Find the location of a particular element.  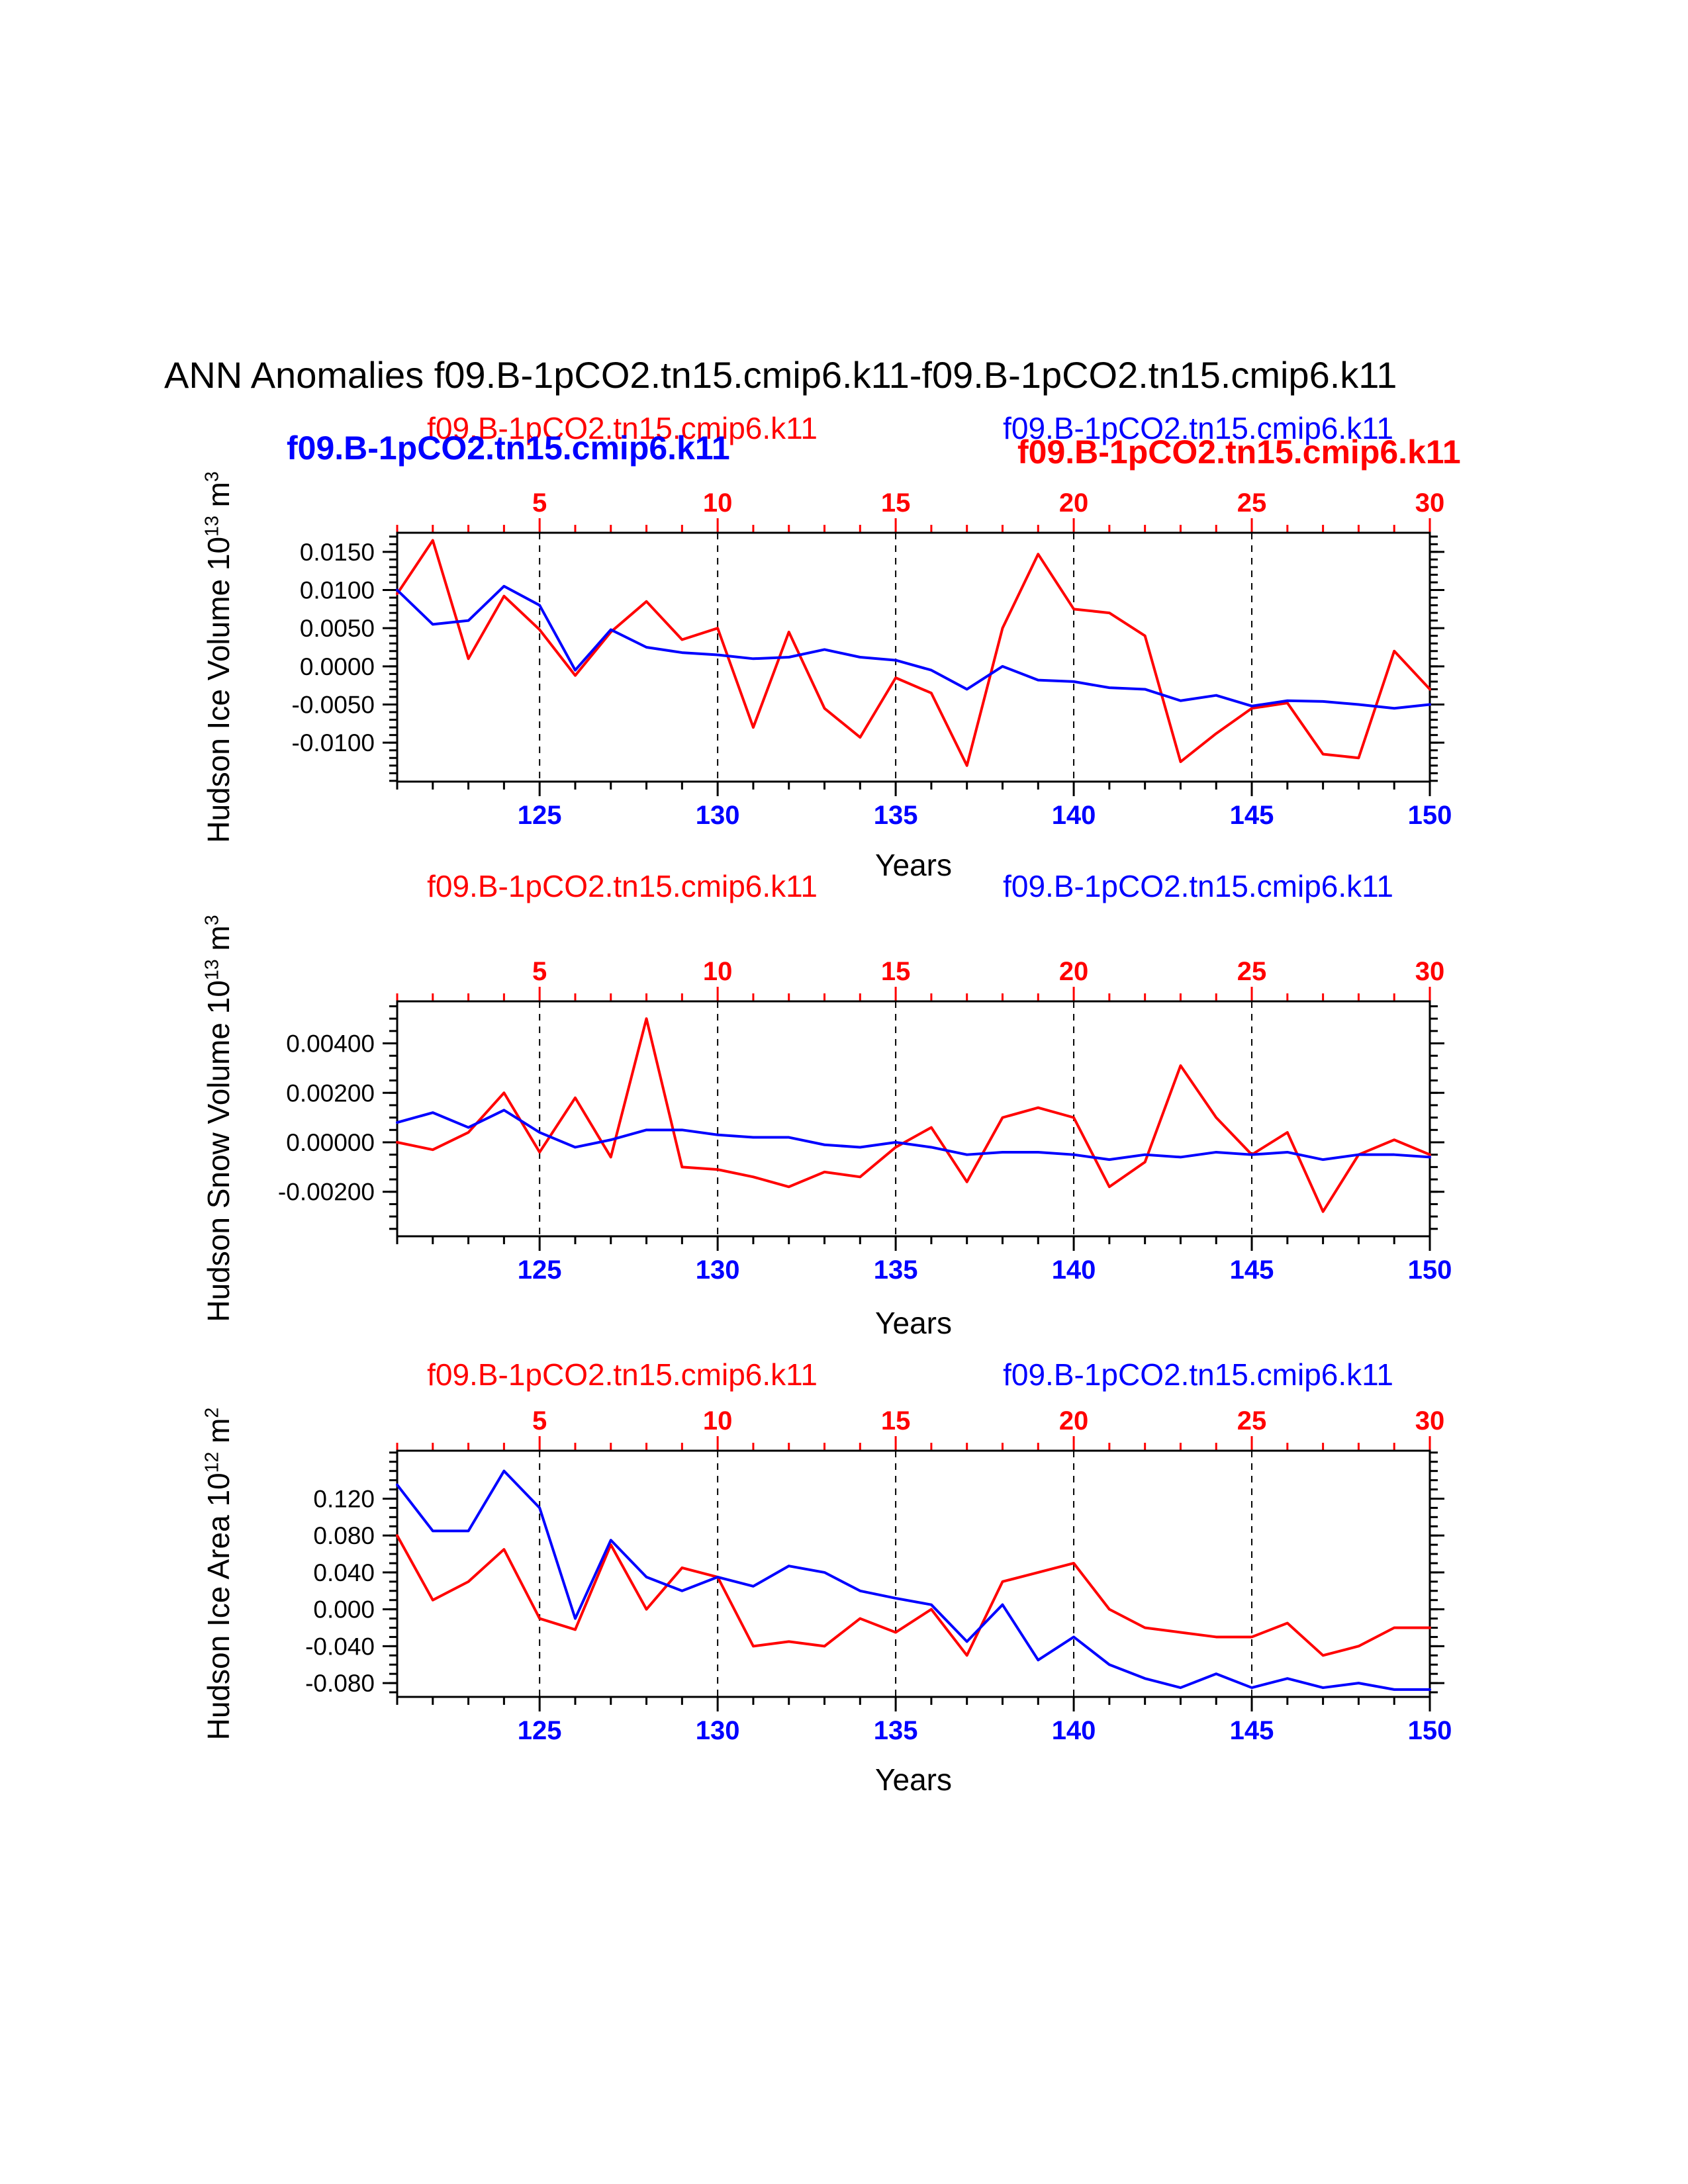

chart3-right-run-label: f09.B-1pCO2.tn15.cmip6.k11 is located at coordinates (1198, 1374).